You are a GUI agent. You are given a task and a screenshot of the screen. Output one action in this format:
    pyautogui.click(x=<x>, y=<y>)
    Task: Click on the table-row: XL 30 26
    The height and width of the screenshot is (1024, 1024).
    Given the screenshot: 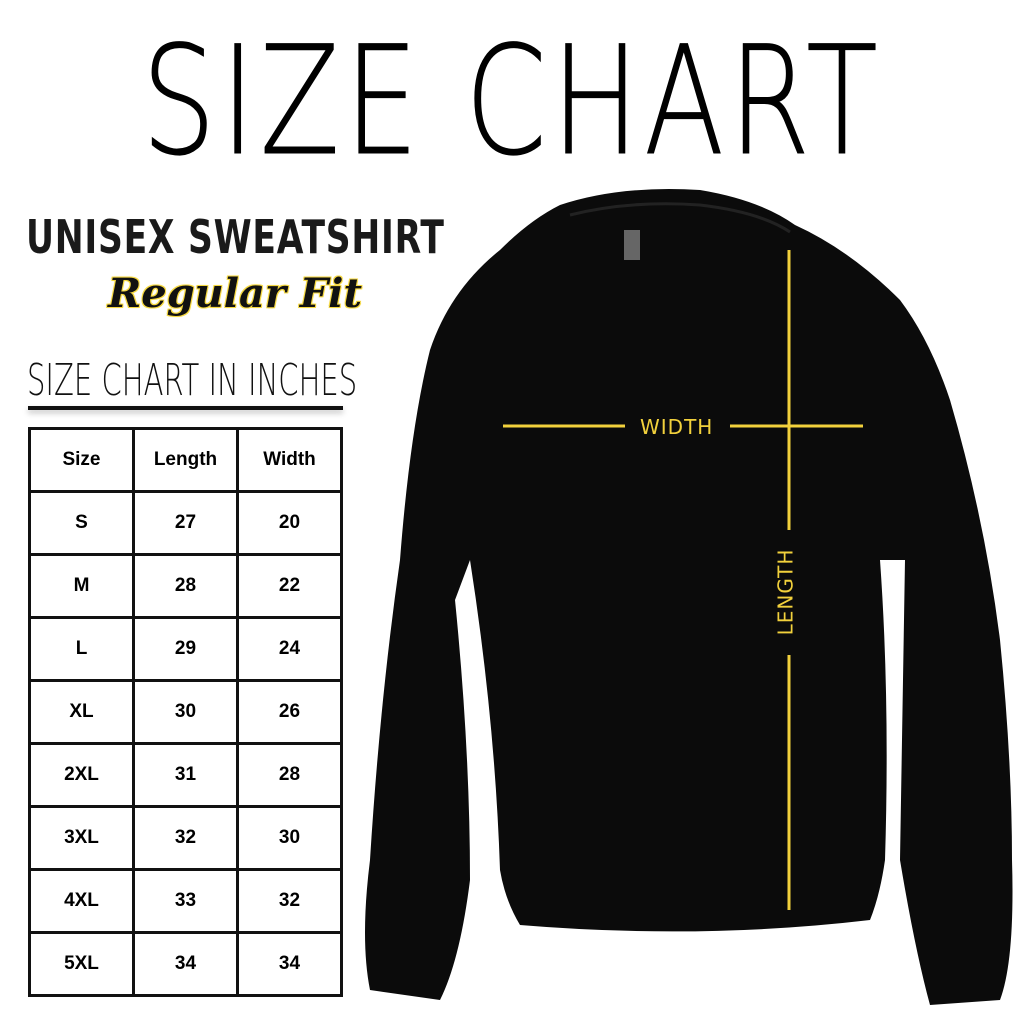 What is the action you would take?
    pyautogui.click(x=185, y=712)
    